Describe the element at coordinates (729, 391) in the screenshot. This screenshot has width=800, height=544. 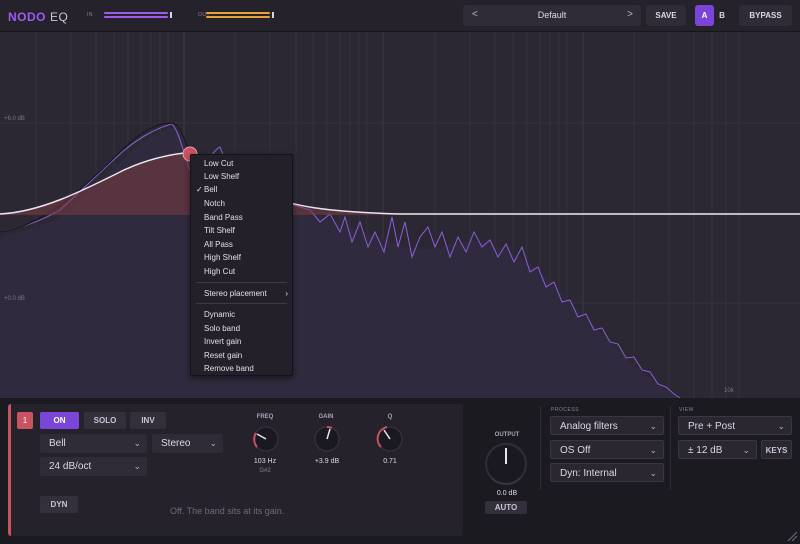
I see `freq-label-10k: 10k` at that location.